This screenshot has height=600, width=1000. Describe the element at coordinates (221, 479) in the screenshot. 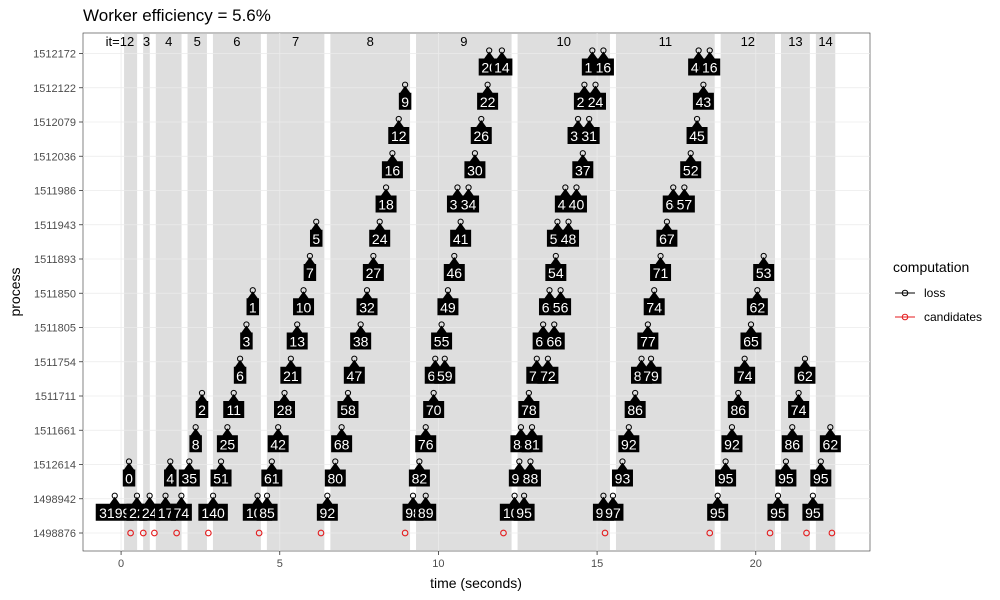

I see `loss-label: 51` at that location.